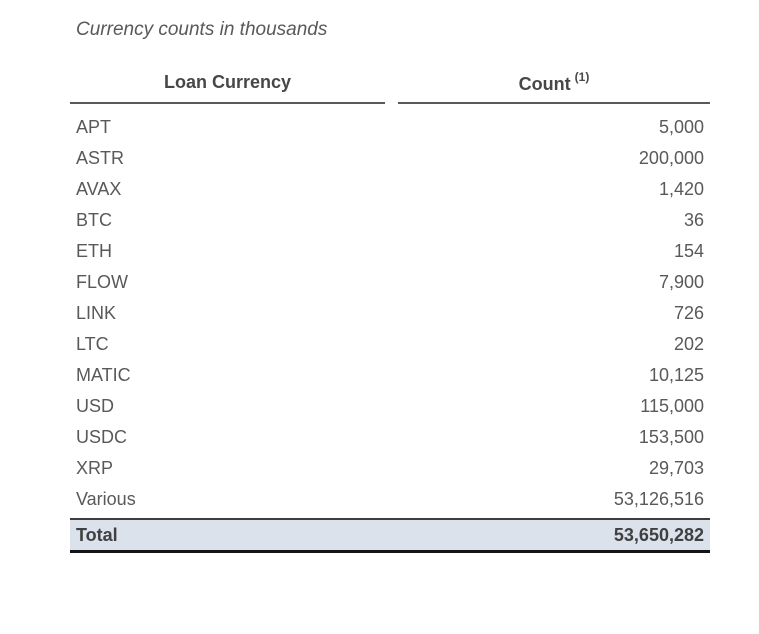 This screenshot has width=759, height=634. What do you see at coordinates (390, 313) in the screenshot?
I see `table-row: LINK 726` at bounding box center [390, 313].